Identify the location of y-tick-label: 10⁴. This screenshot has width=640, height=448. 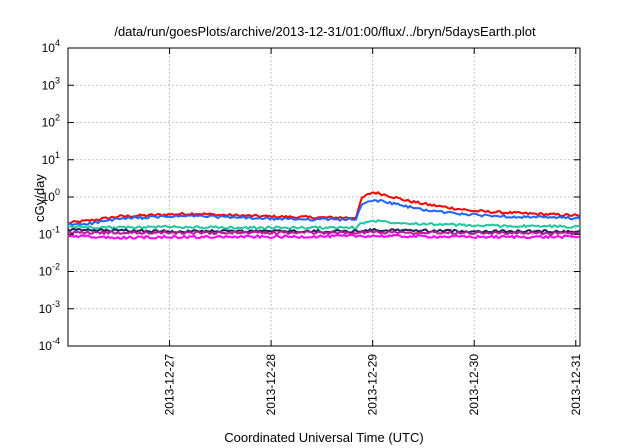
(51, 46).